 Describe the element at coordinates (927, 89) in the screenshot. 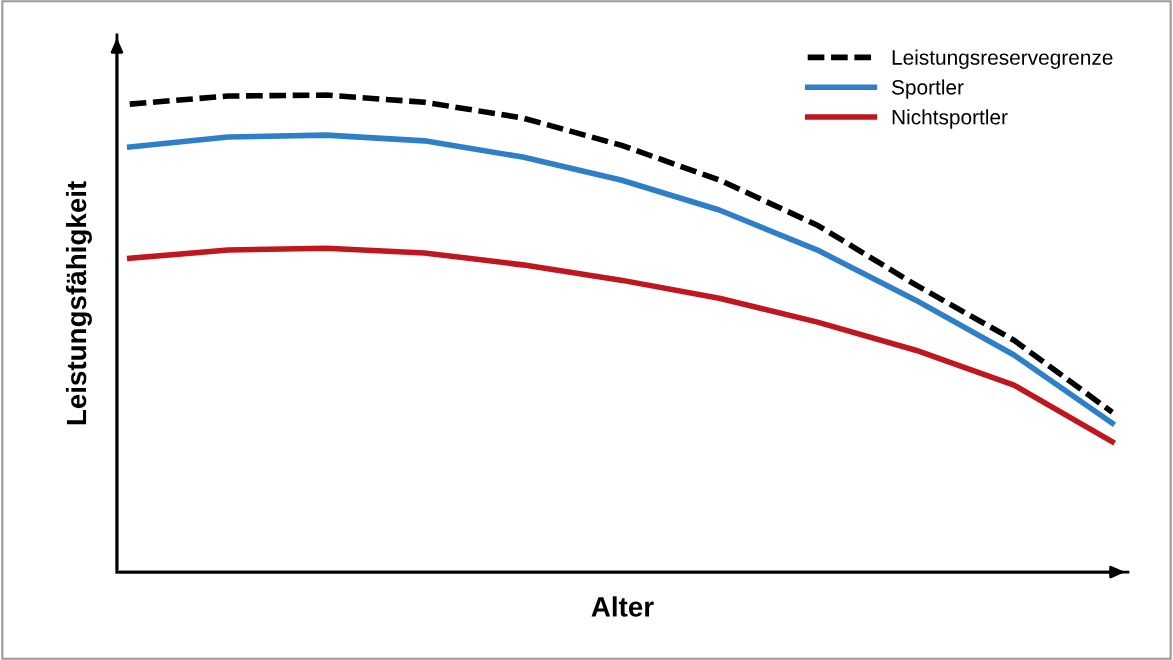

I see `legend-label: Sportler` at that location.